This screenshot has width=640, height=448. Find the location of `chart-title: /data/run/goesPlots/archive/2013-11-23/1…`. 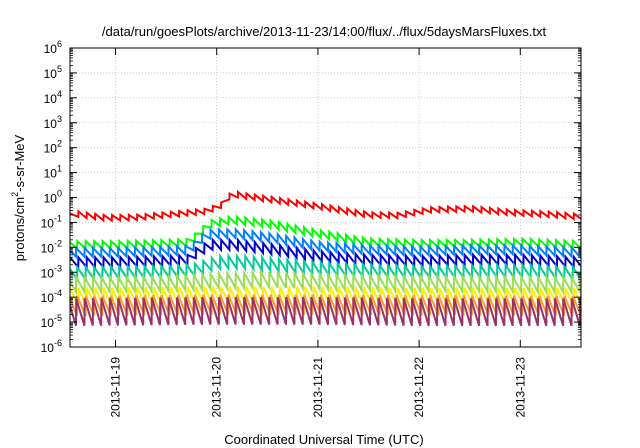

chart-title: /data/run/goesPlots/archive/2013-11-23/1… is located at coordinates (324, 31).